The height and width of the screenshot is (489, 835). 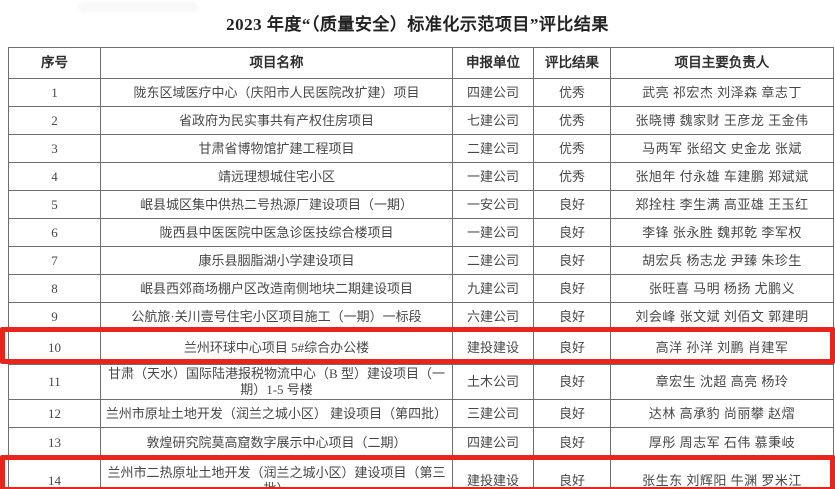 I want to click on leaders-cell: 厚彤 周志军 石伟 慕秉岐, so click(x=722, y=443).